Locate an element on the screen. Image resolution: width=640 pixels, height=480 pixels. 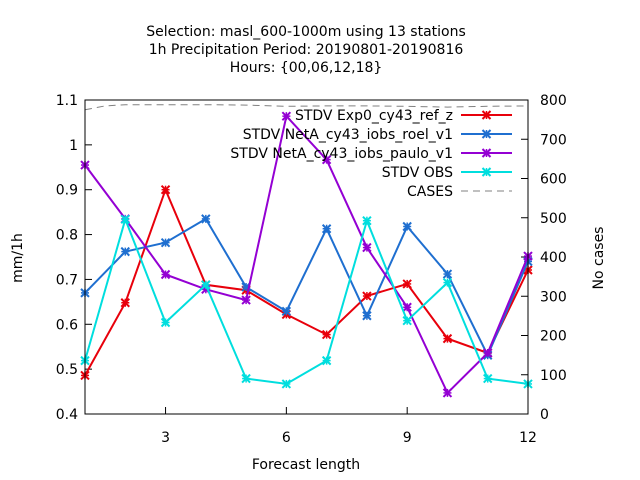
legend-label: STDV NetA_cy43_iobs_paulo_v1 is located at coordinates (341, 154).